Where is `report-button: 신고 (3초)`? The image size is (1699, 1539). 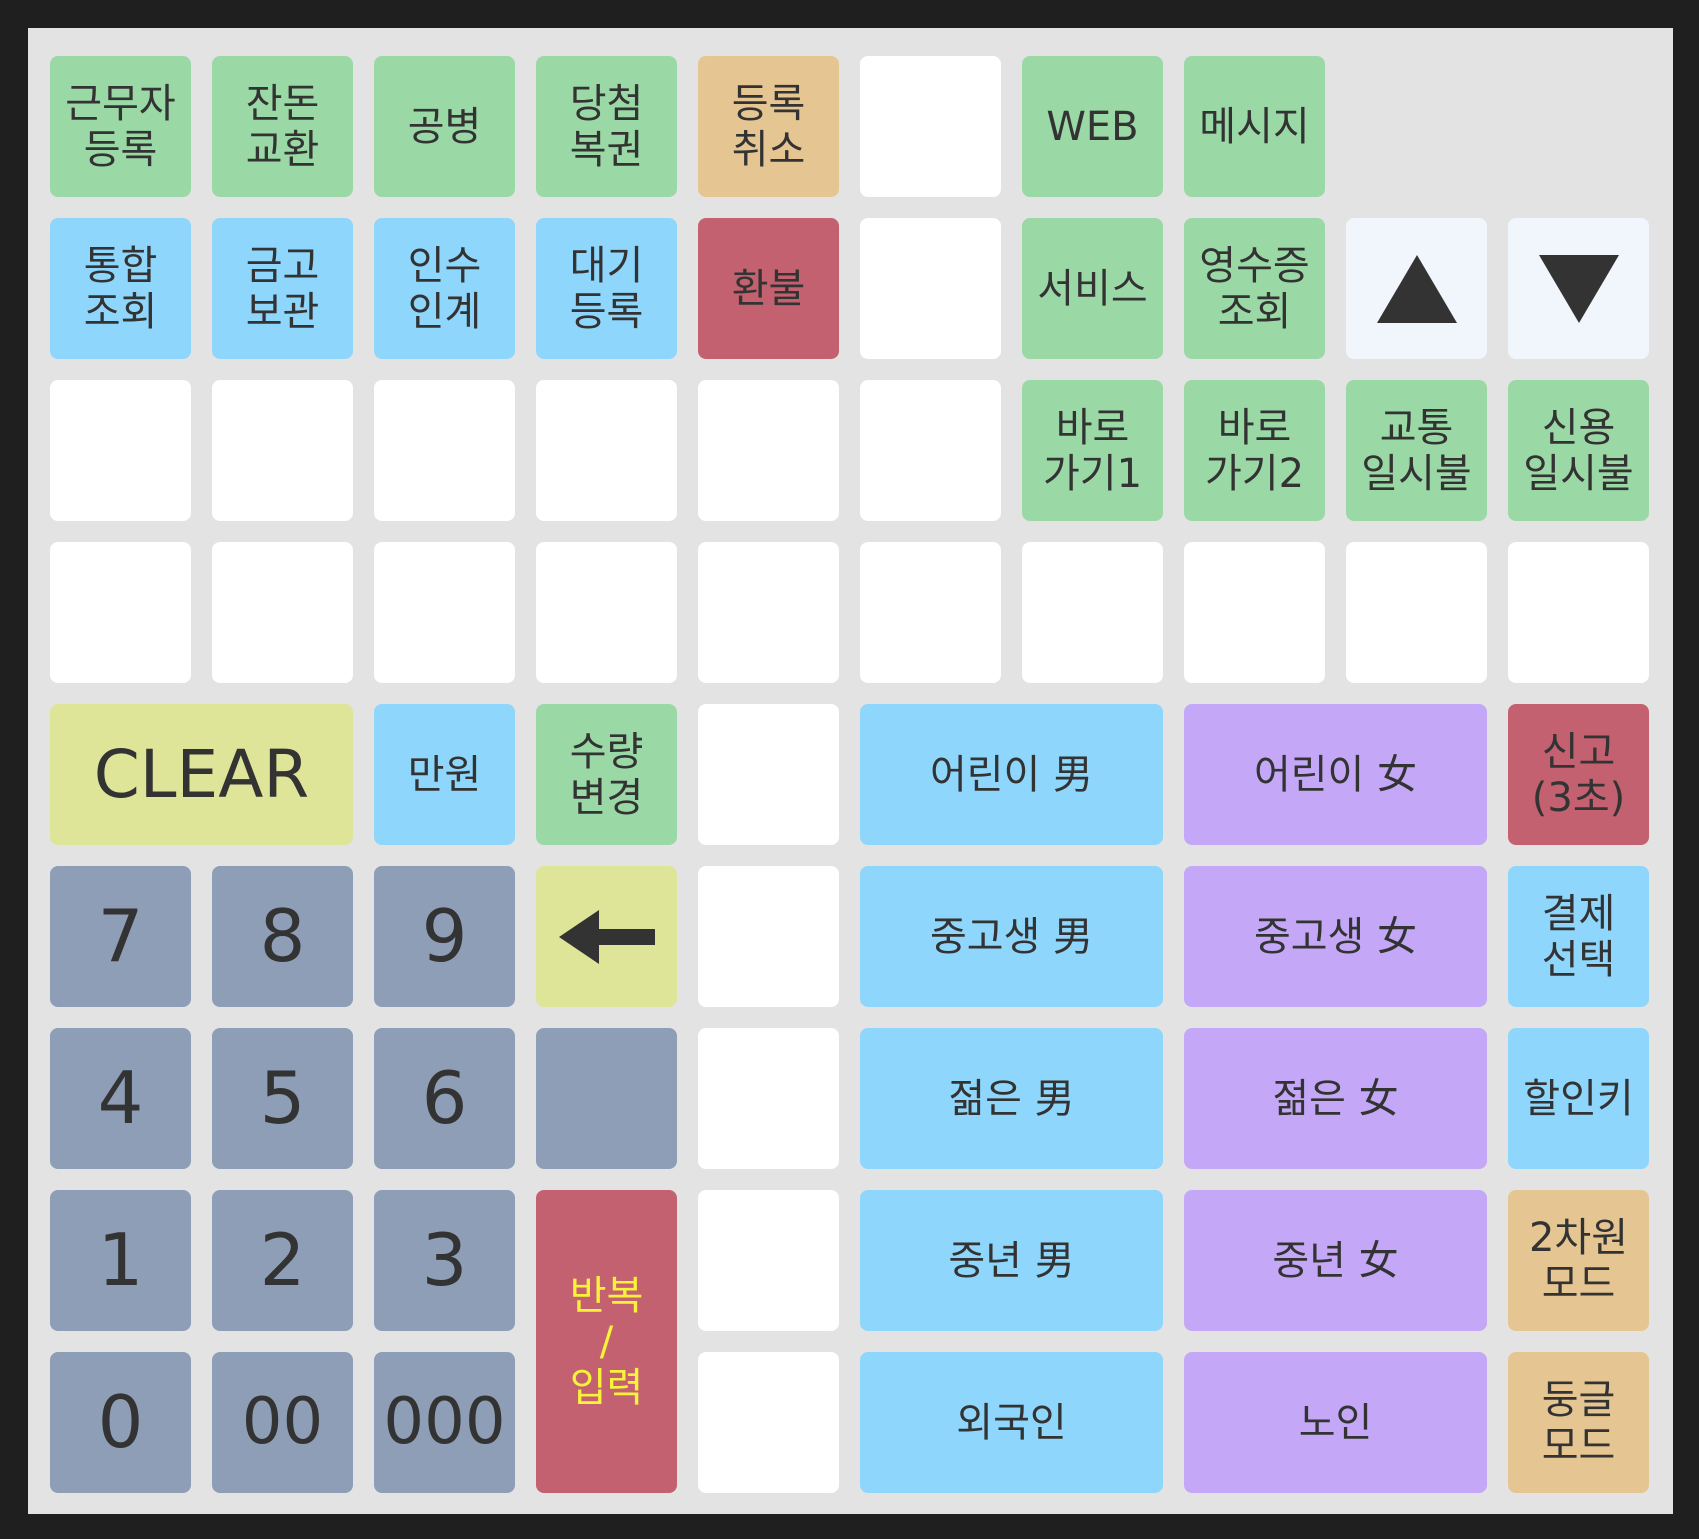 report-button: 신고 (3초) is located at coordinates (1578, 774).